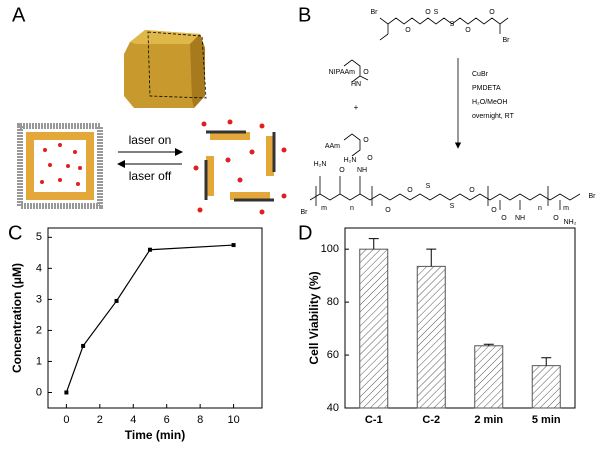 This screenshot has width=600, height=450. Describe the element at coordinates (570, 222) in the screenshot. I see `atom-label: NH₂` at that location.